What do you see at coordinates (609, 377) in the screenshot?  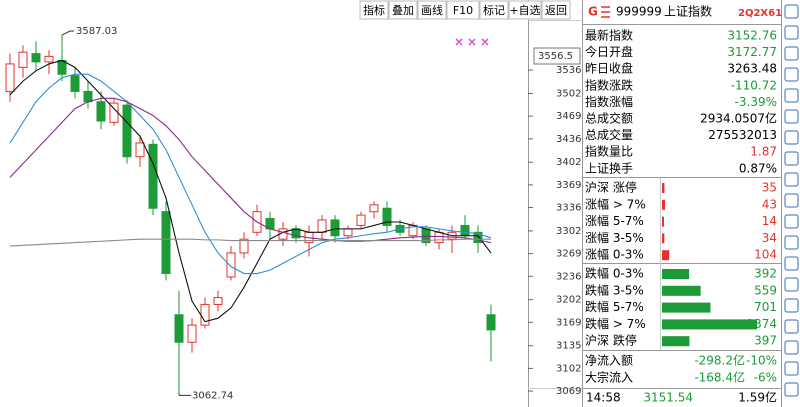 I see `flow-label: 大宗流入` at bounding box center [609, 377].